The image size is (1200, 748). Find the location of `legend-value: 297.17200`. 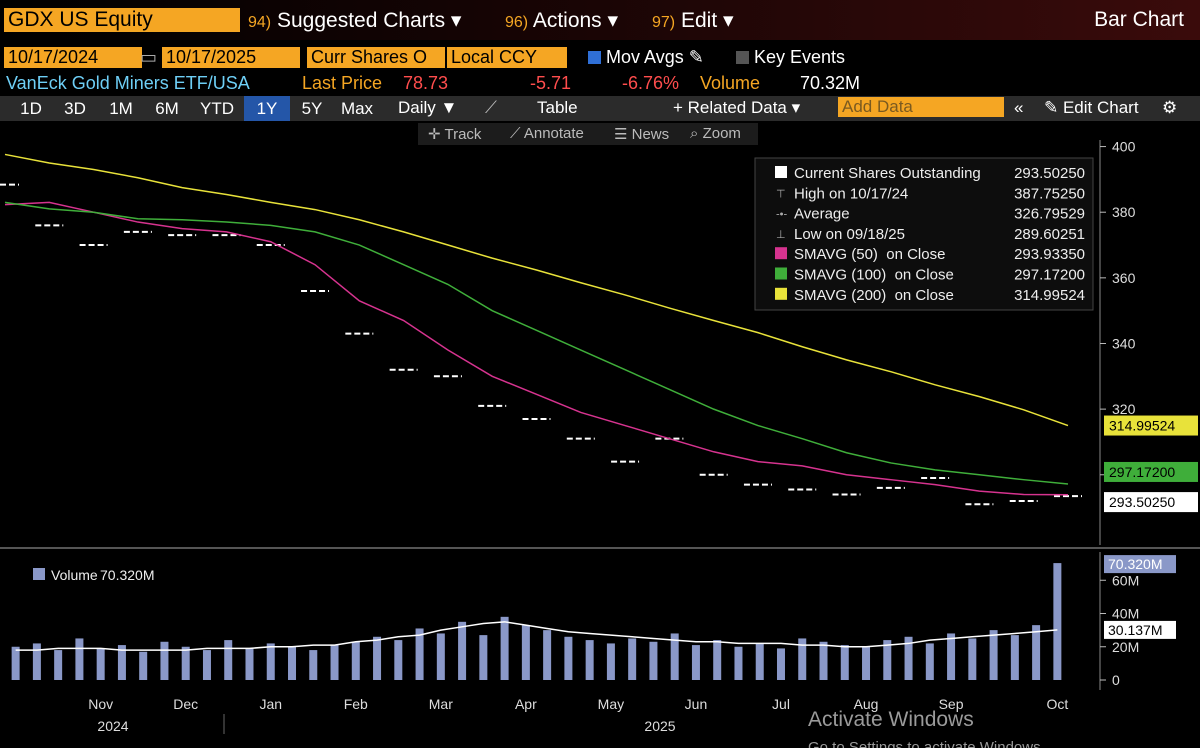

legend-value: 297.17200 is located at coordinates (1049, 275).